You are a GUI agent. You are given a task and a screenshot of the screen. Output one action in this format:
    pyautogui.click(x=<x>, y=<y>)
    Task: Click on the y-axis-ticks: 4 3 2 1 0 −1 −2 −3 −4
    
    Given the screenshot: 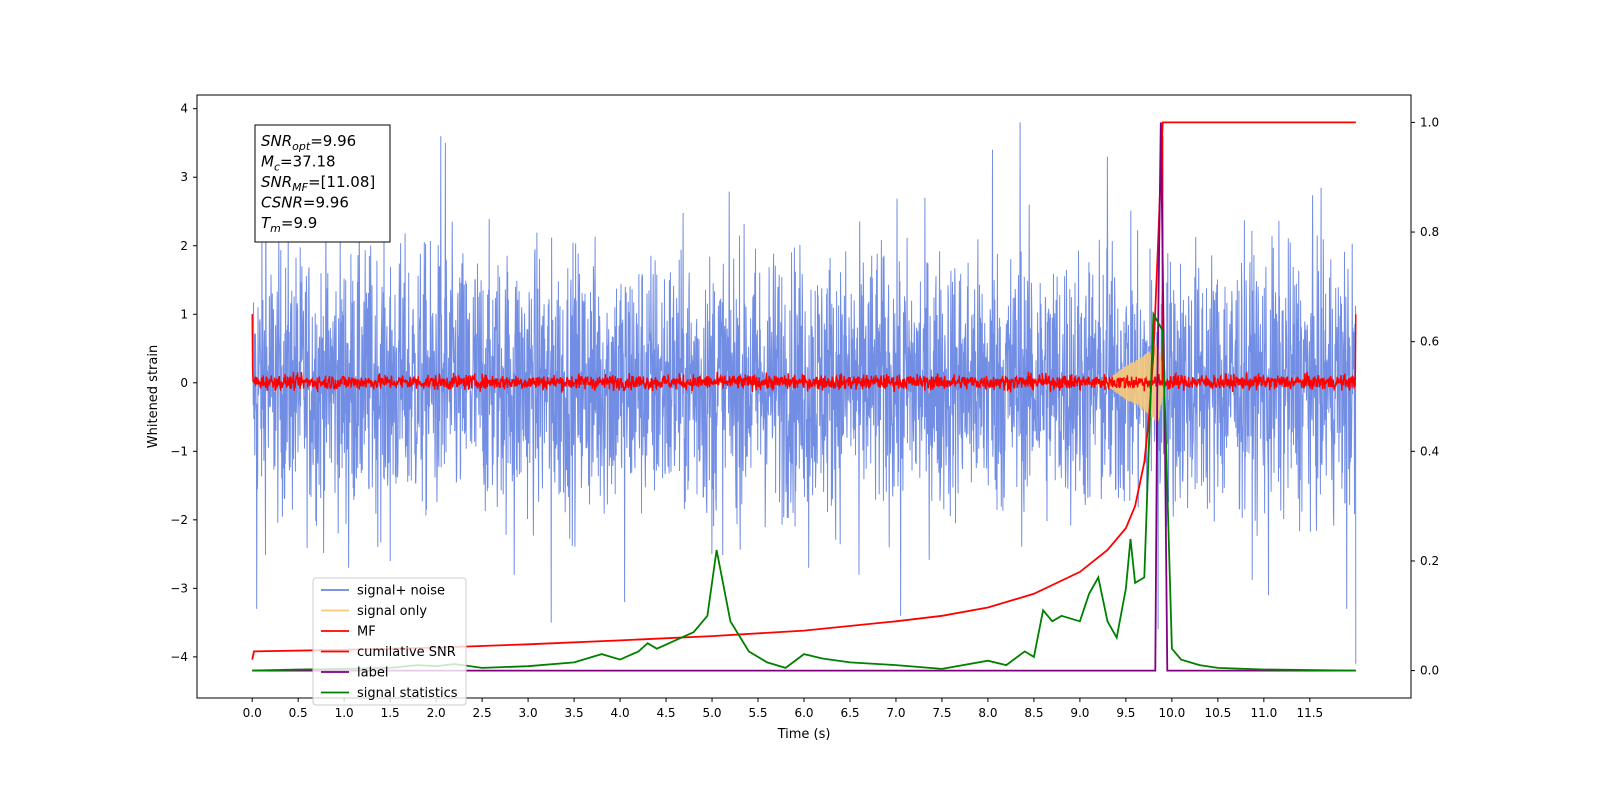 What is the action you would take?
    pyautogui.click(x=183, y=383)
    